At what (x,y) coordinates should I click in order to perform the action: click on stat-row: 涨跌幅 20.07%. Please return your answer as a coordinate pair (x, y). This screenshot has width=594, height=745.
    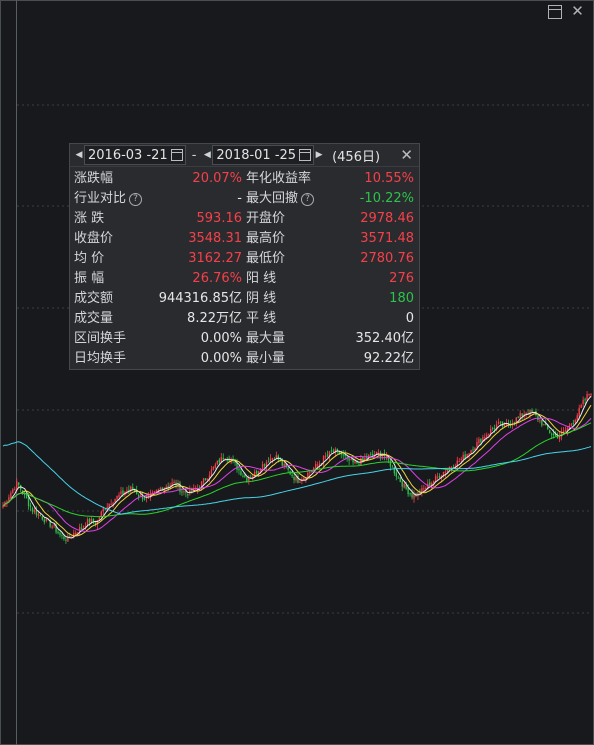
    Looking at the image, I should click on (160, 179).